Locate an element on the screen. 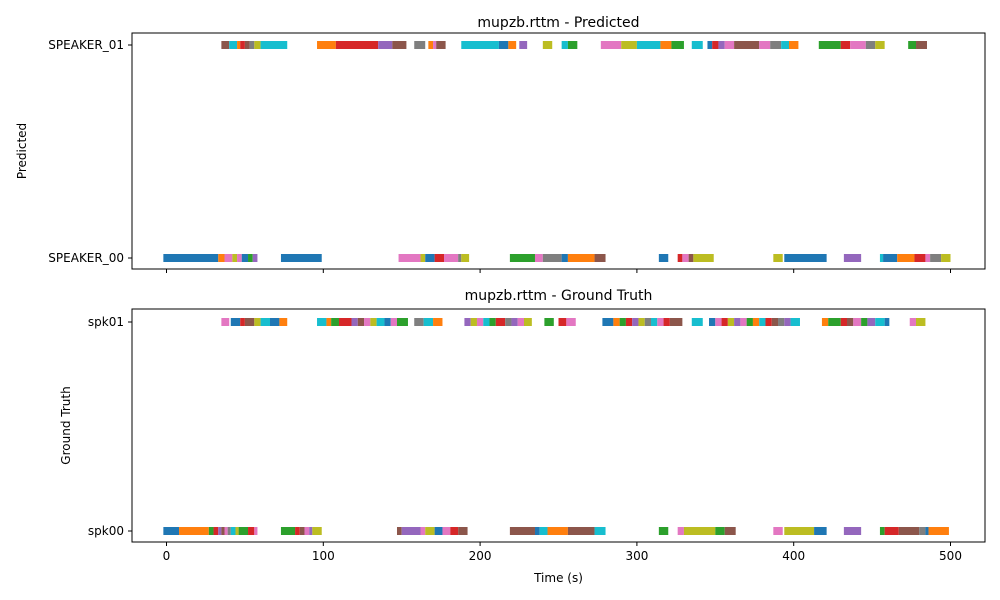 This screenshot has width=1000, height=600. x-tick-label: 0 is located at coordinates (167, 556).